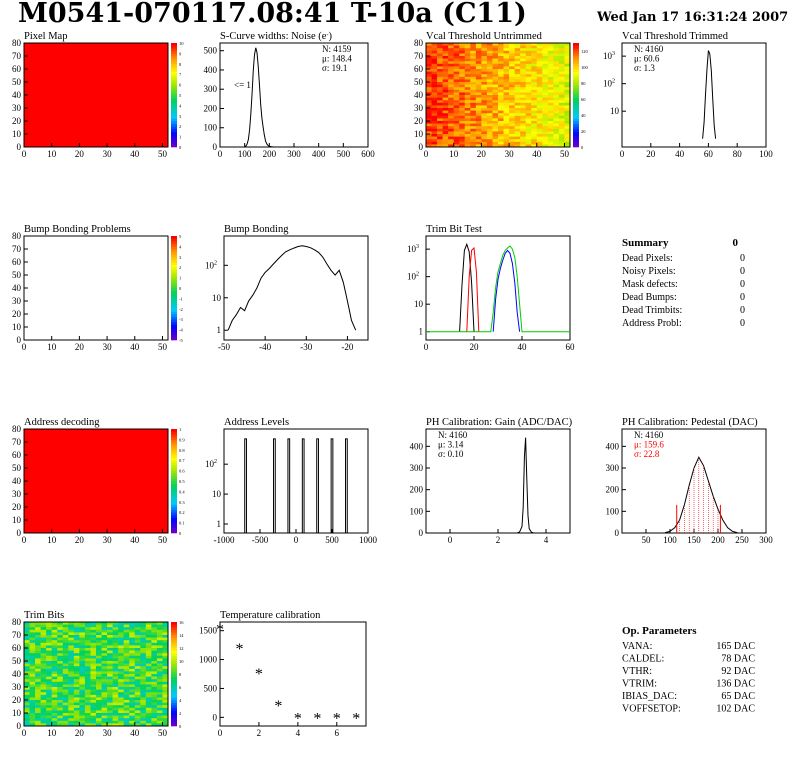 The width and height of the screenshot is (796, 772). Describe the element at coordinates (181, 43) in the screenshot. I see `color-scale-label: 10` at that location.